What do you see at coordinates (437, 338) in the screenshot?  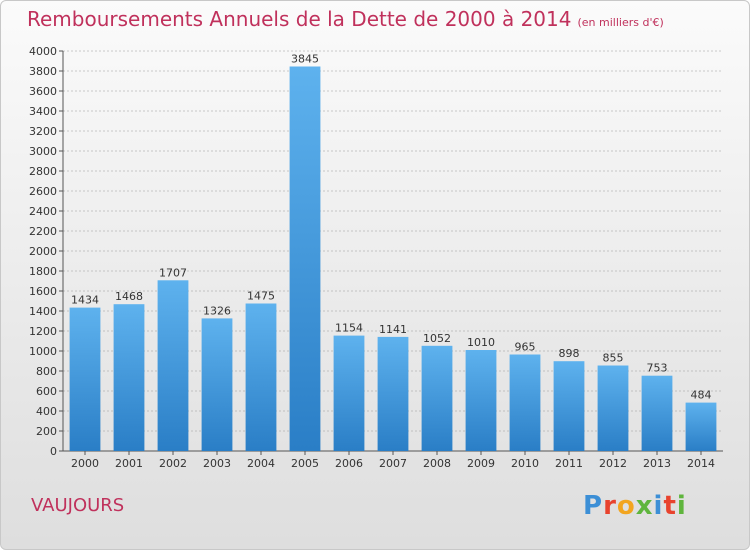 I see `data-label-2008: 1052` at bounding box center [437, 338].